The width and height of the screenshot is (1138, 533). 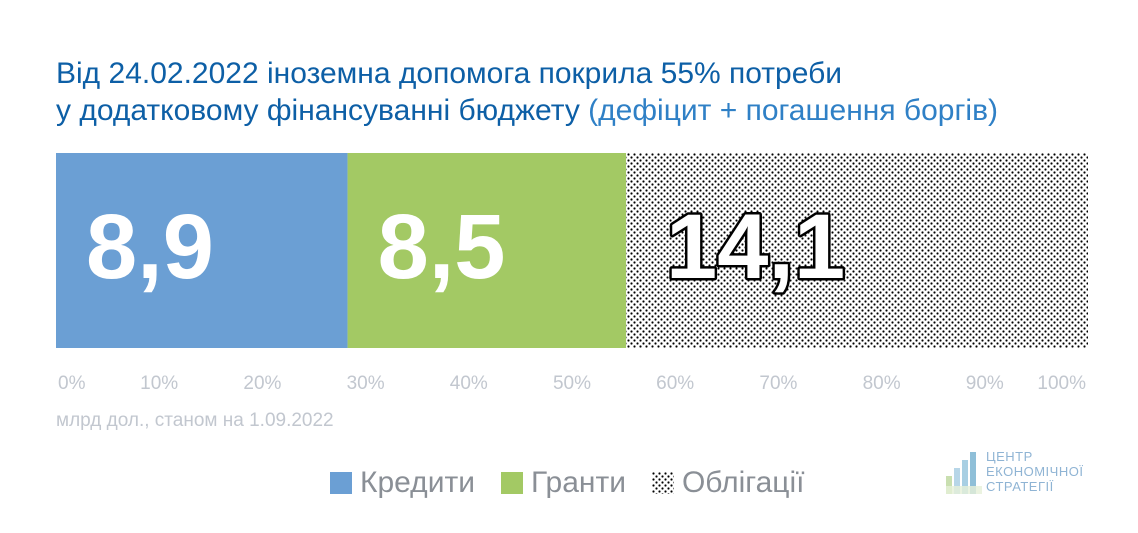 I want to click on bar-value-labels: 8,9 8,5 14,1, so click(x=467, y=247).